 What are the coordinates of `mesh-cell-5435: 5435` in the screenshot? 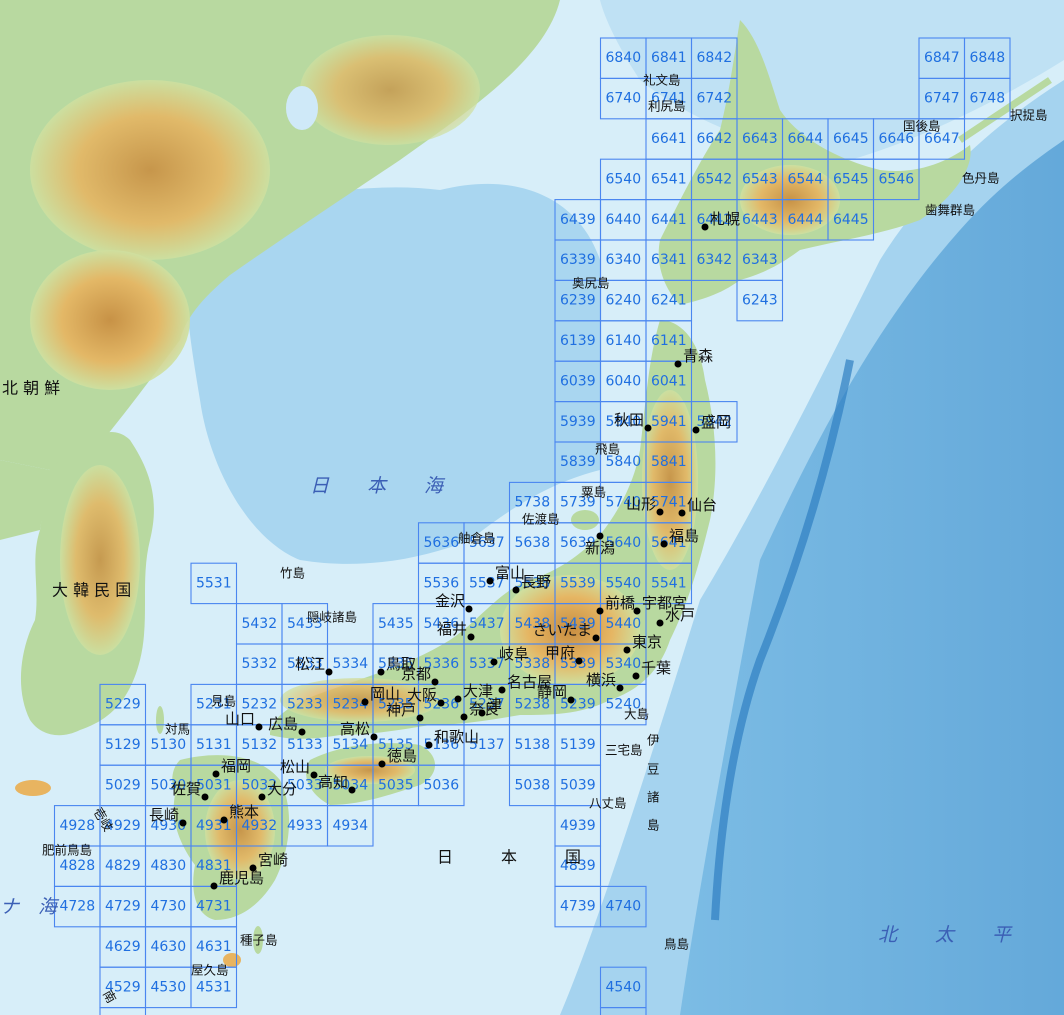 It's located at (396, 624).